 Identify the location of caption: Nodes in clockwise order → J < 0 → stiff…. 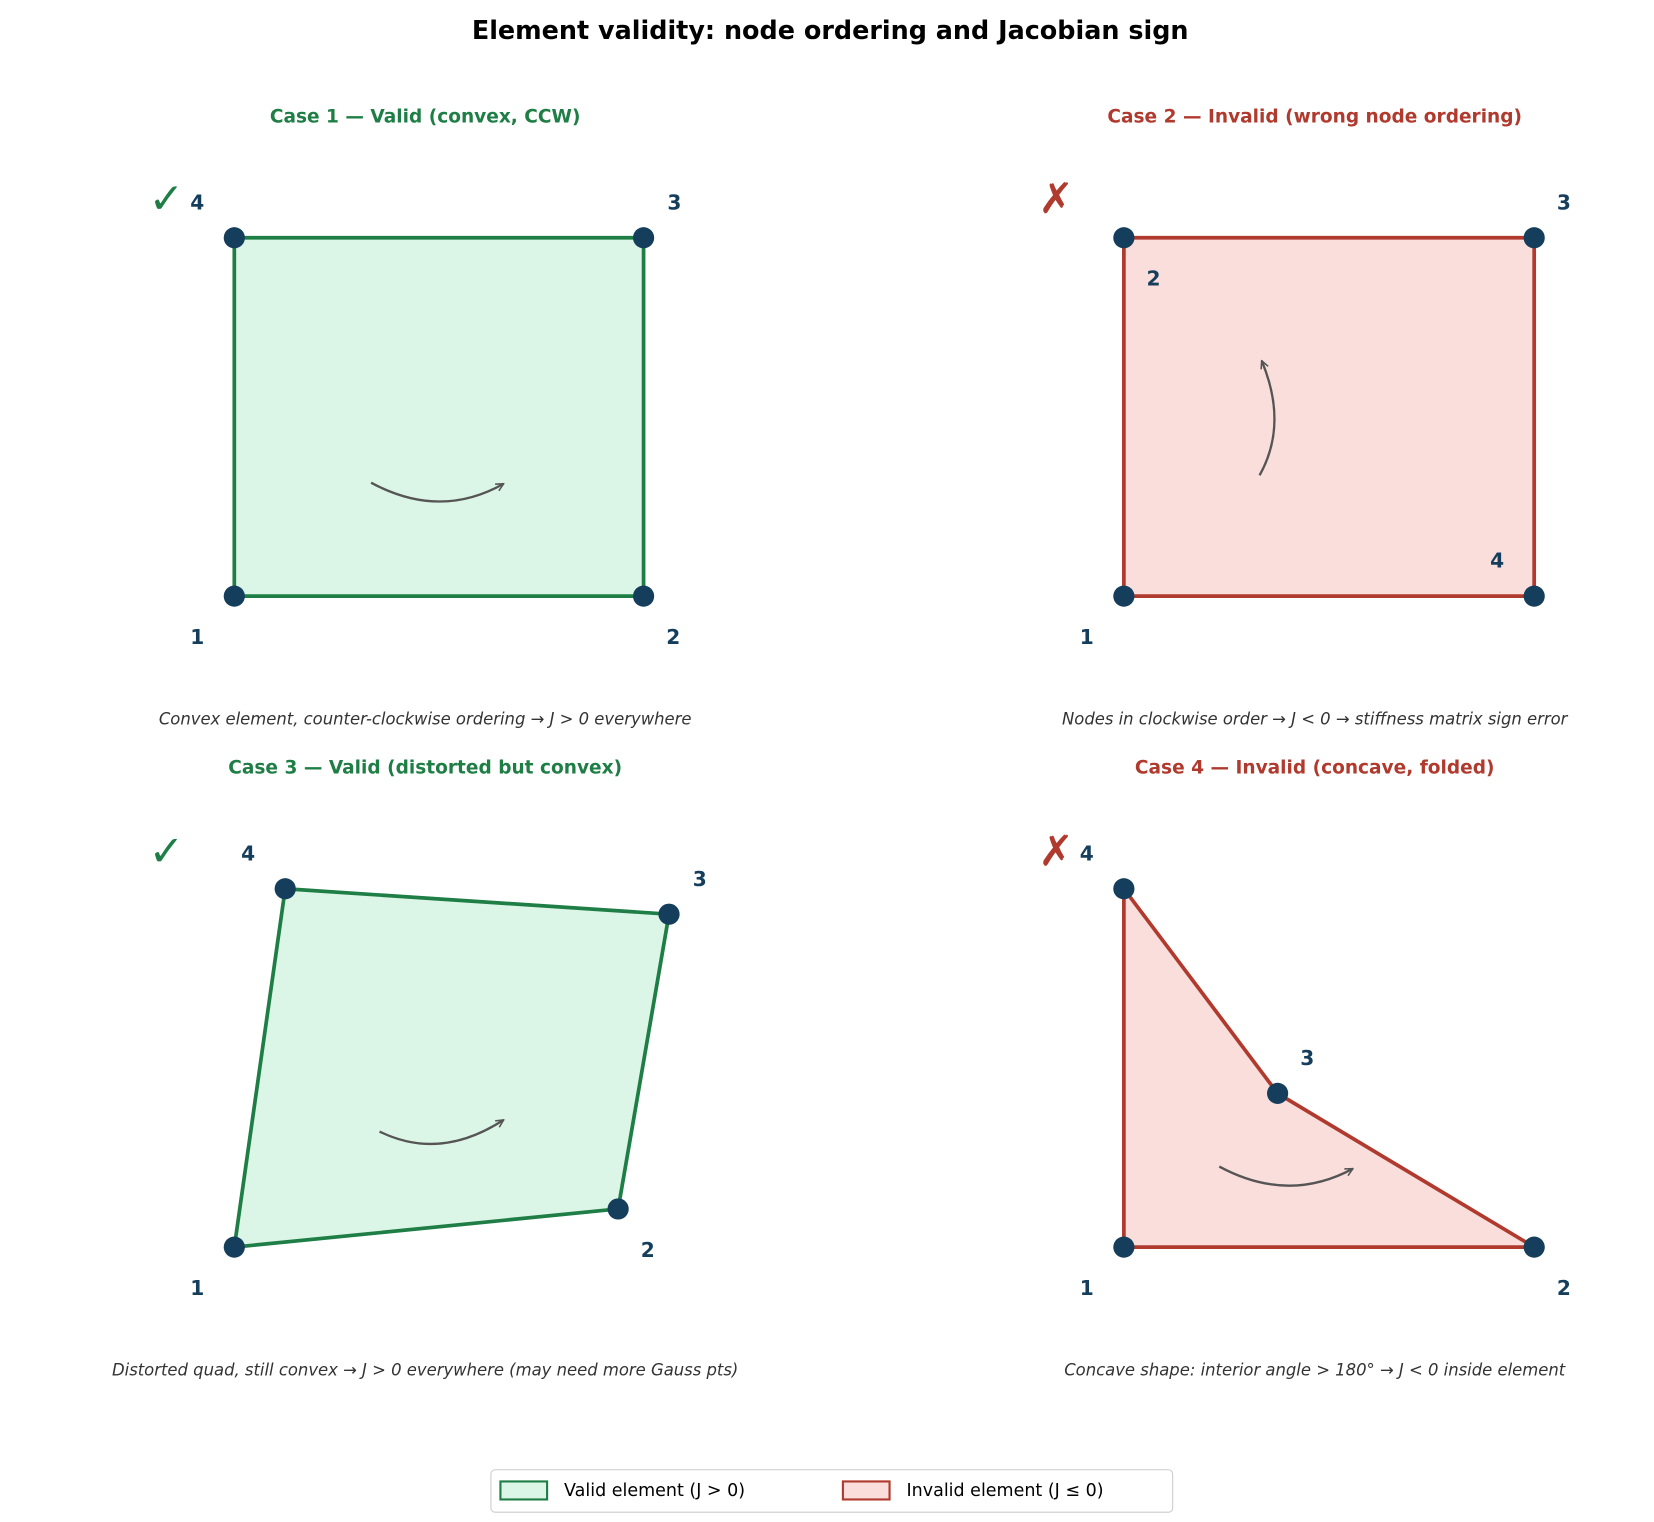
(1315, 719).